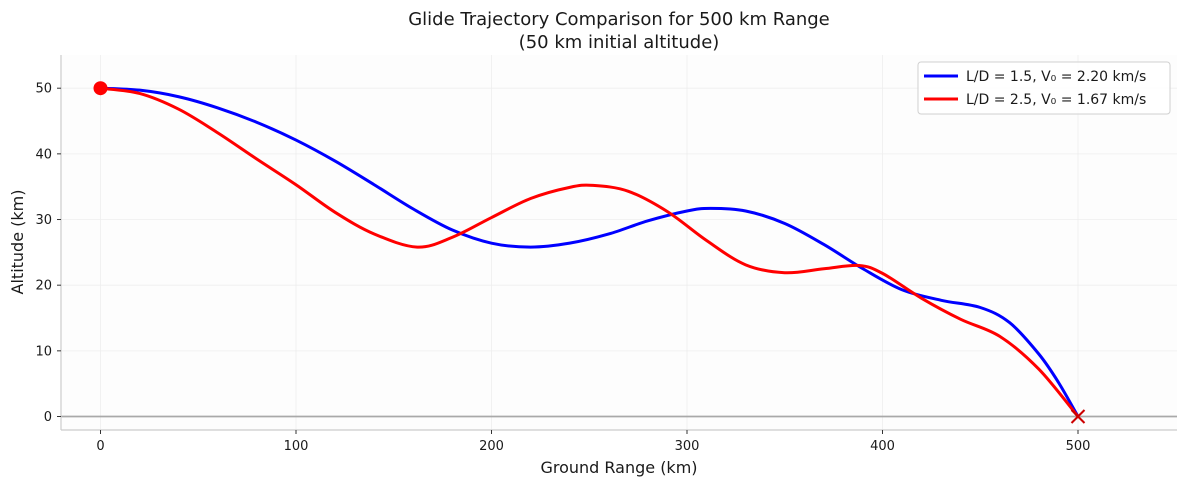 The image size is (1187, 487). What do you see at coordinates (882, 446) in the screenshot?
I see `x-tick-label: 400` at bounding box center [882, 446].